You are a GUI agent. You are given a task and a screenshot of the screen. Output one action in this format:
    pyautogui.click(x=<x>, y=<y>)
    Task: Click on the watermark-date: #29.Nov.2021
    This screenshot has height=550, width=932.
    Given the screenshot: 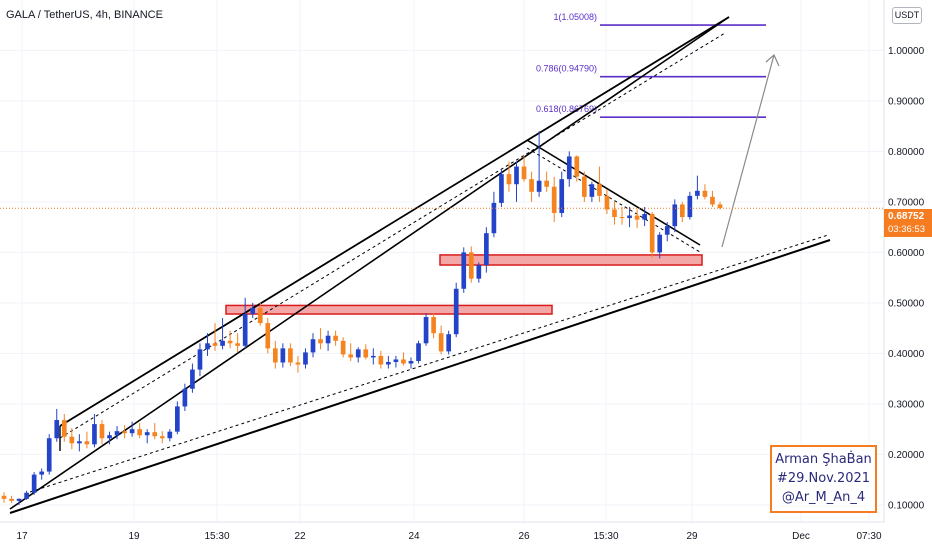 What is the action you would take?
    pyautogui.click(x=823, y=478)
    